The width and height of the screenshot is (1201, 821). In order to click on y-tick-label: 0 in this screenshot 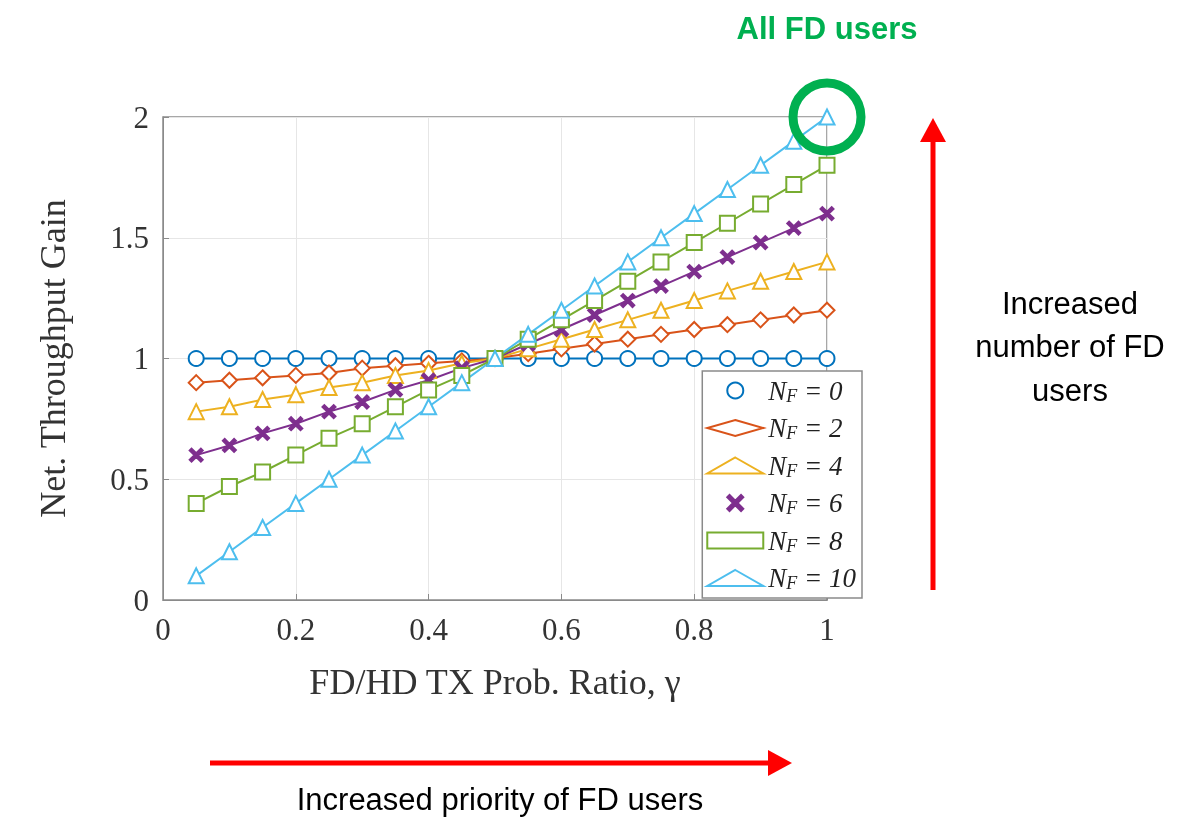, I will do `click(141, 600)`.